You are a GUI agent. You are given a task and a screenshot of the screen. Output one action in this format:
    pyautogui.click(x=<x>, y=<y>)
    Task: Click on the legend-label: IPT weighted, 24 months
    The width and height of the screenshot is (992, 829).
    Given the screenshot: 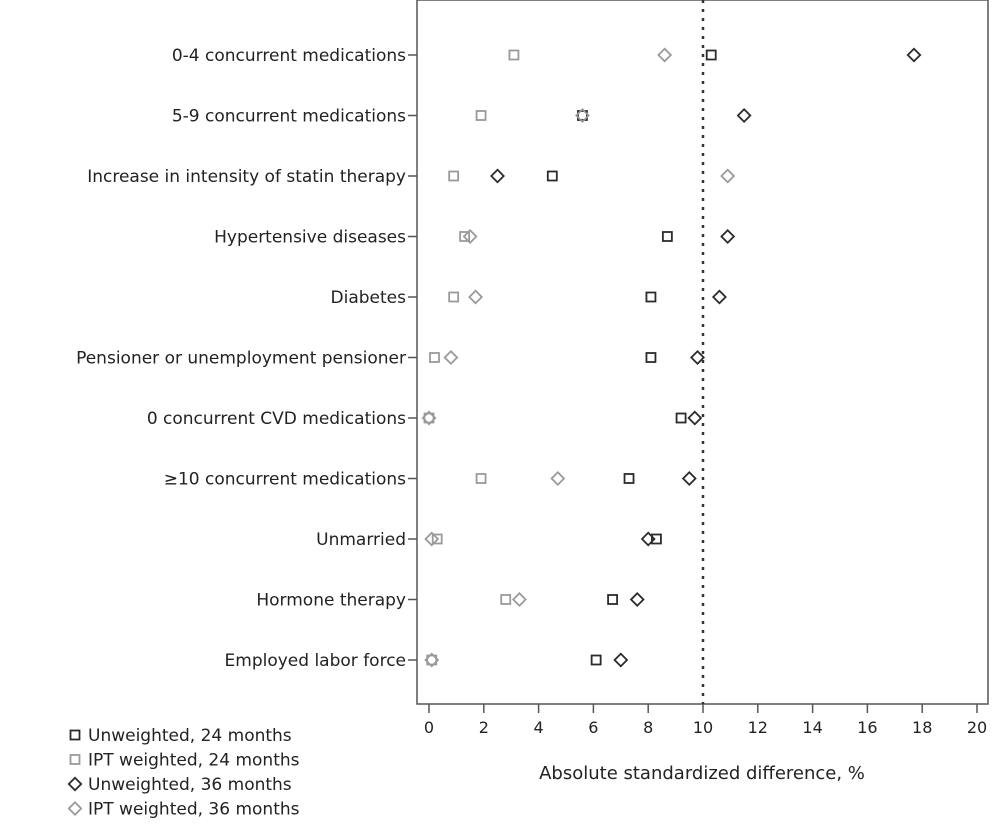 What is the action you would take?
    pyautogui.click(x=194, y=761)
    